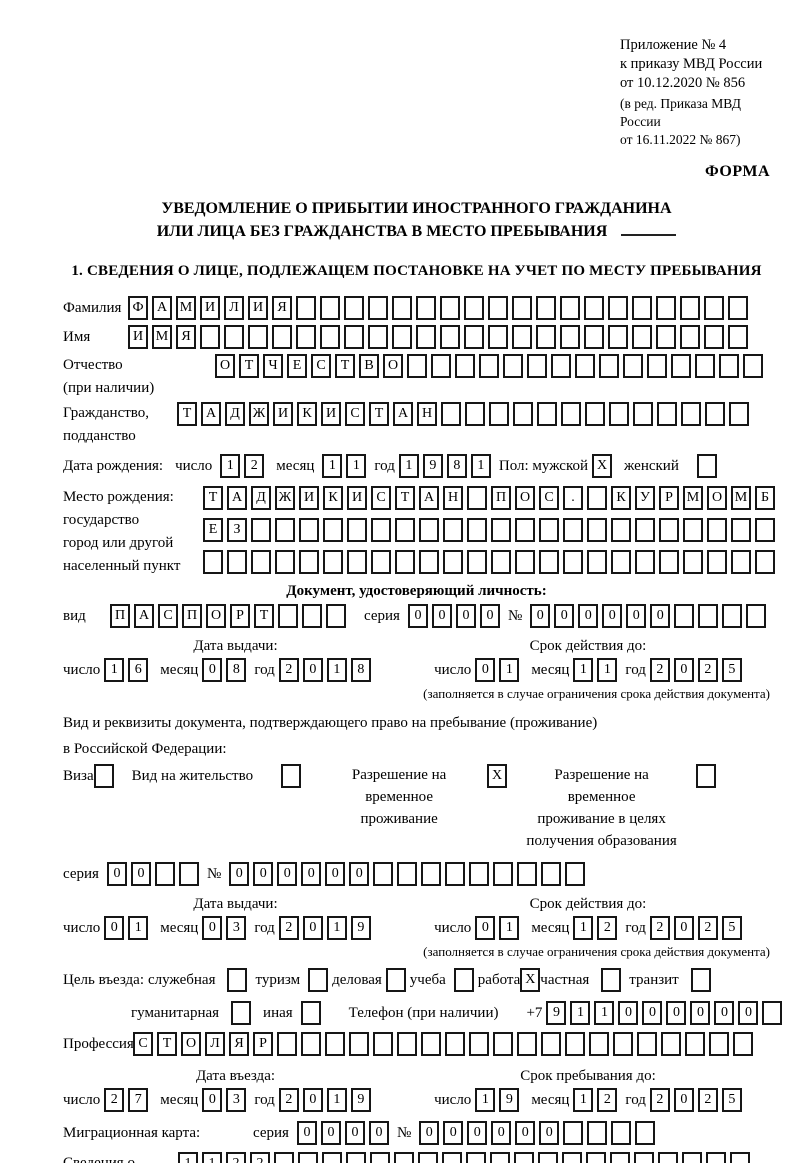 This screenshot has height=1163, width=800. I want to click on char-cell: 9, so click(556, 1013).